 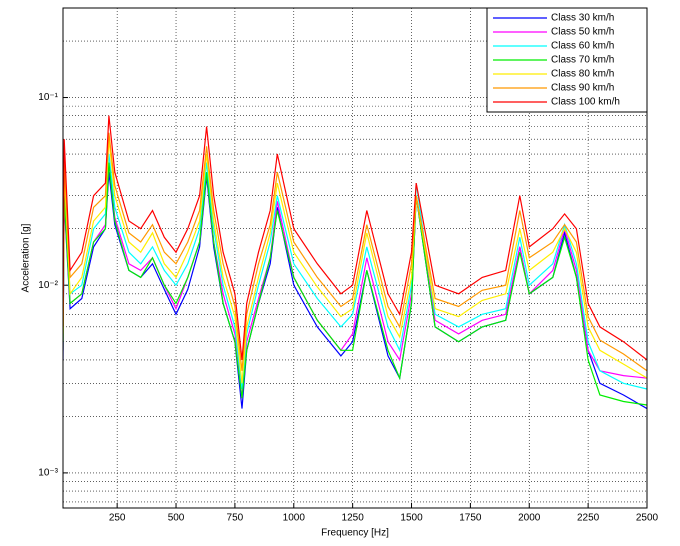 What do you see at coordinates (48, 97) in the screenshot?
I see `y-tick-label: 10⁻¹` at bounding box center [48, 97].